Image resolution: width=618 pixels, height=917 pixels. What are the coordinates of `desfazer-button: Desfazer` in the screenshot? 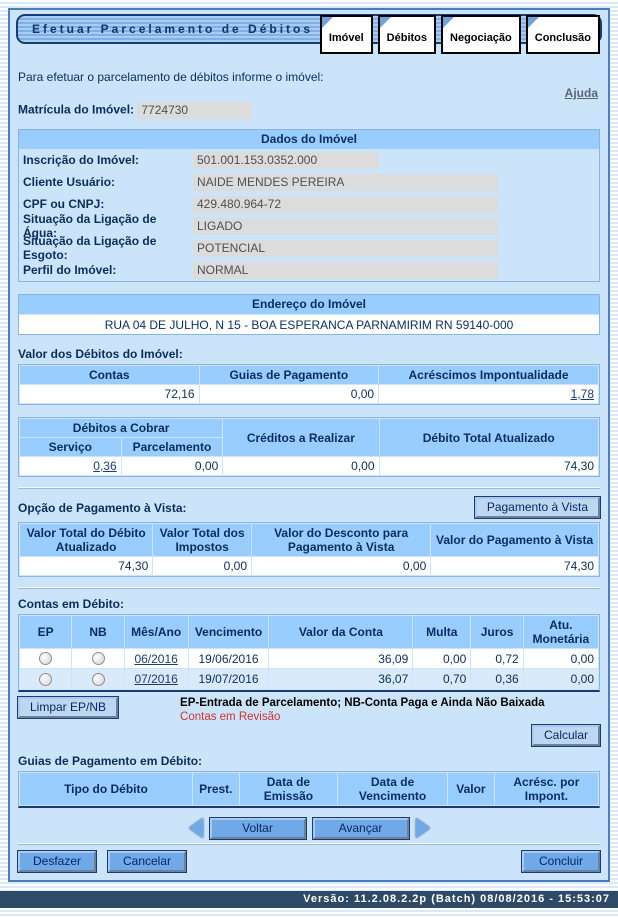 It's located at (57, 861).